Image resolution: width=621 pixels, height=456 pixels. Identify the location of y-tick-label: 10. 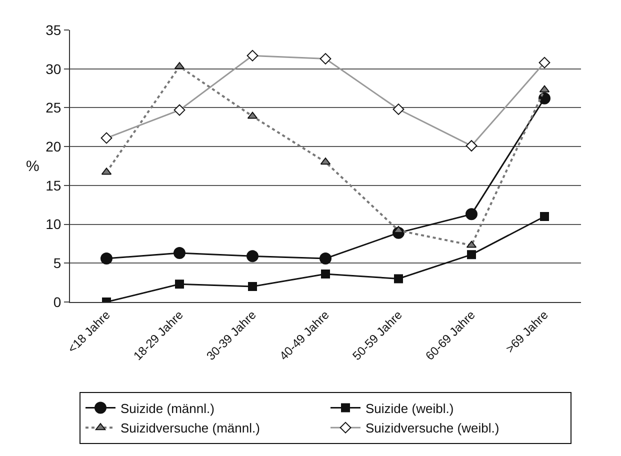
(54, 224).